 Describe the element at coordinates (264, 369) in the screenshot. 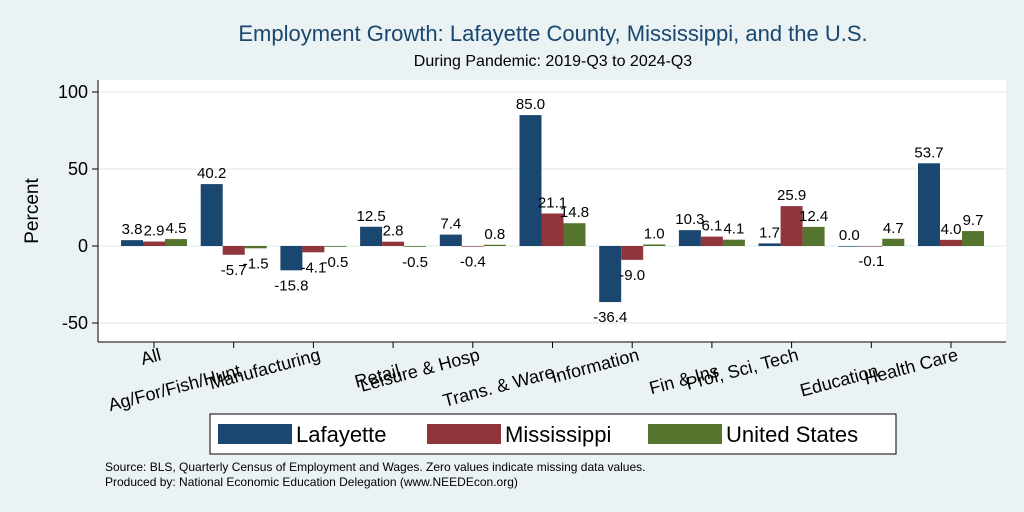

I see `x-tick-label: Manufacturing` at that location.